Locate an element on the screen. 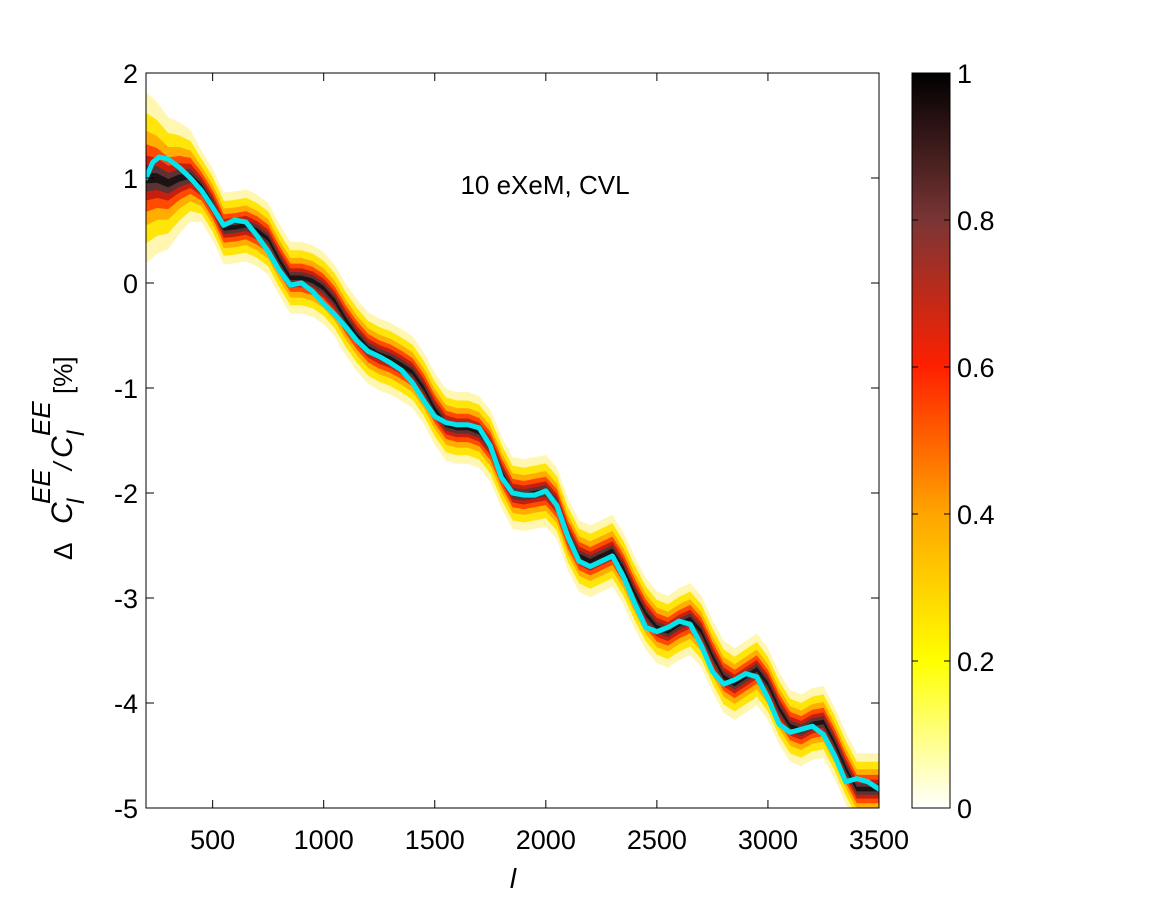  colorbar-tick-label: 0.2 is located at coordinates (976, 662).